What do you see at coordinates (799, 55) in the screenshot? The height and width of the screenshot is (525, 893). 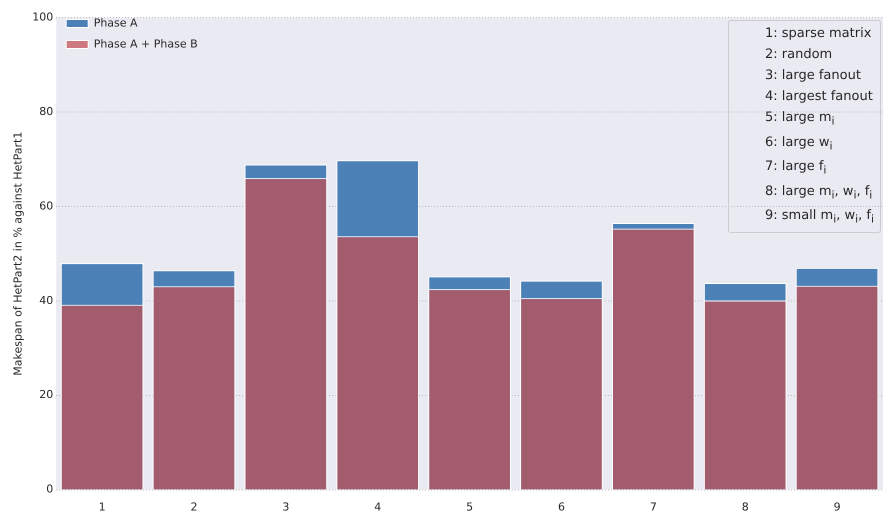 I see `annotation: 2: random` at bounding box center [799, 55].